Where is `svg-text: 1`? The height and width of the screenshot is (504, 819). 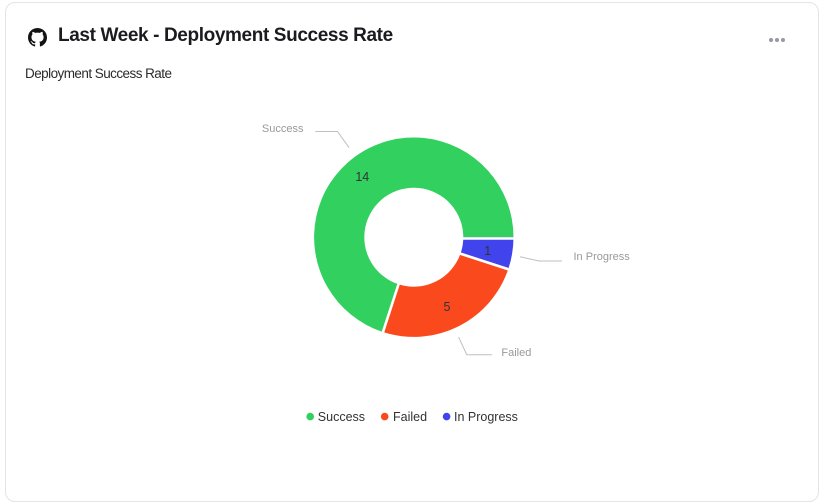
svg-text: 1 is located at coordinates (487, 251).